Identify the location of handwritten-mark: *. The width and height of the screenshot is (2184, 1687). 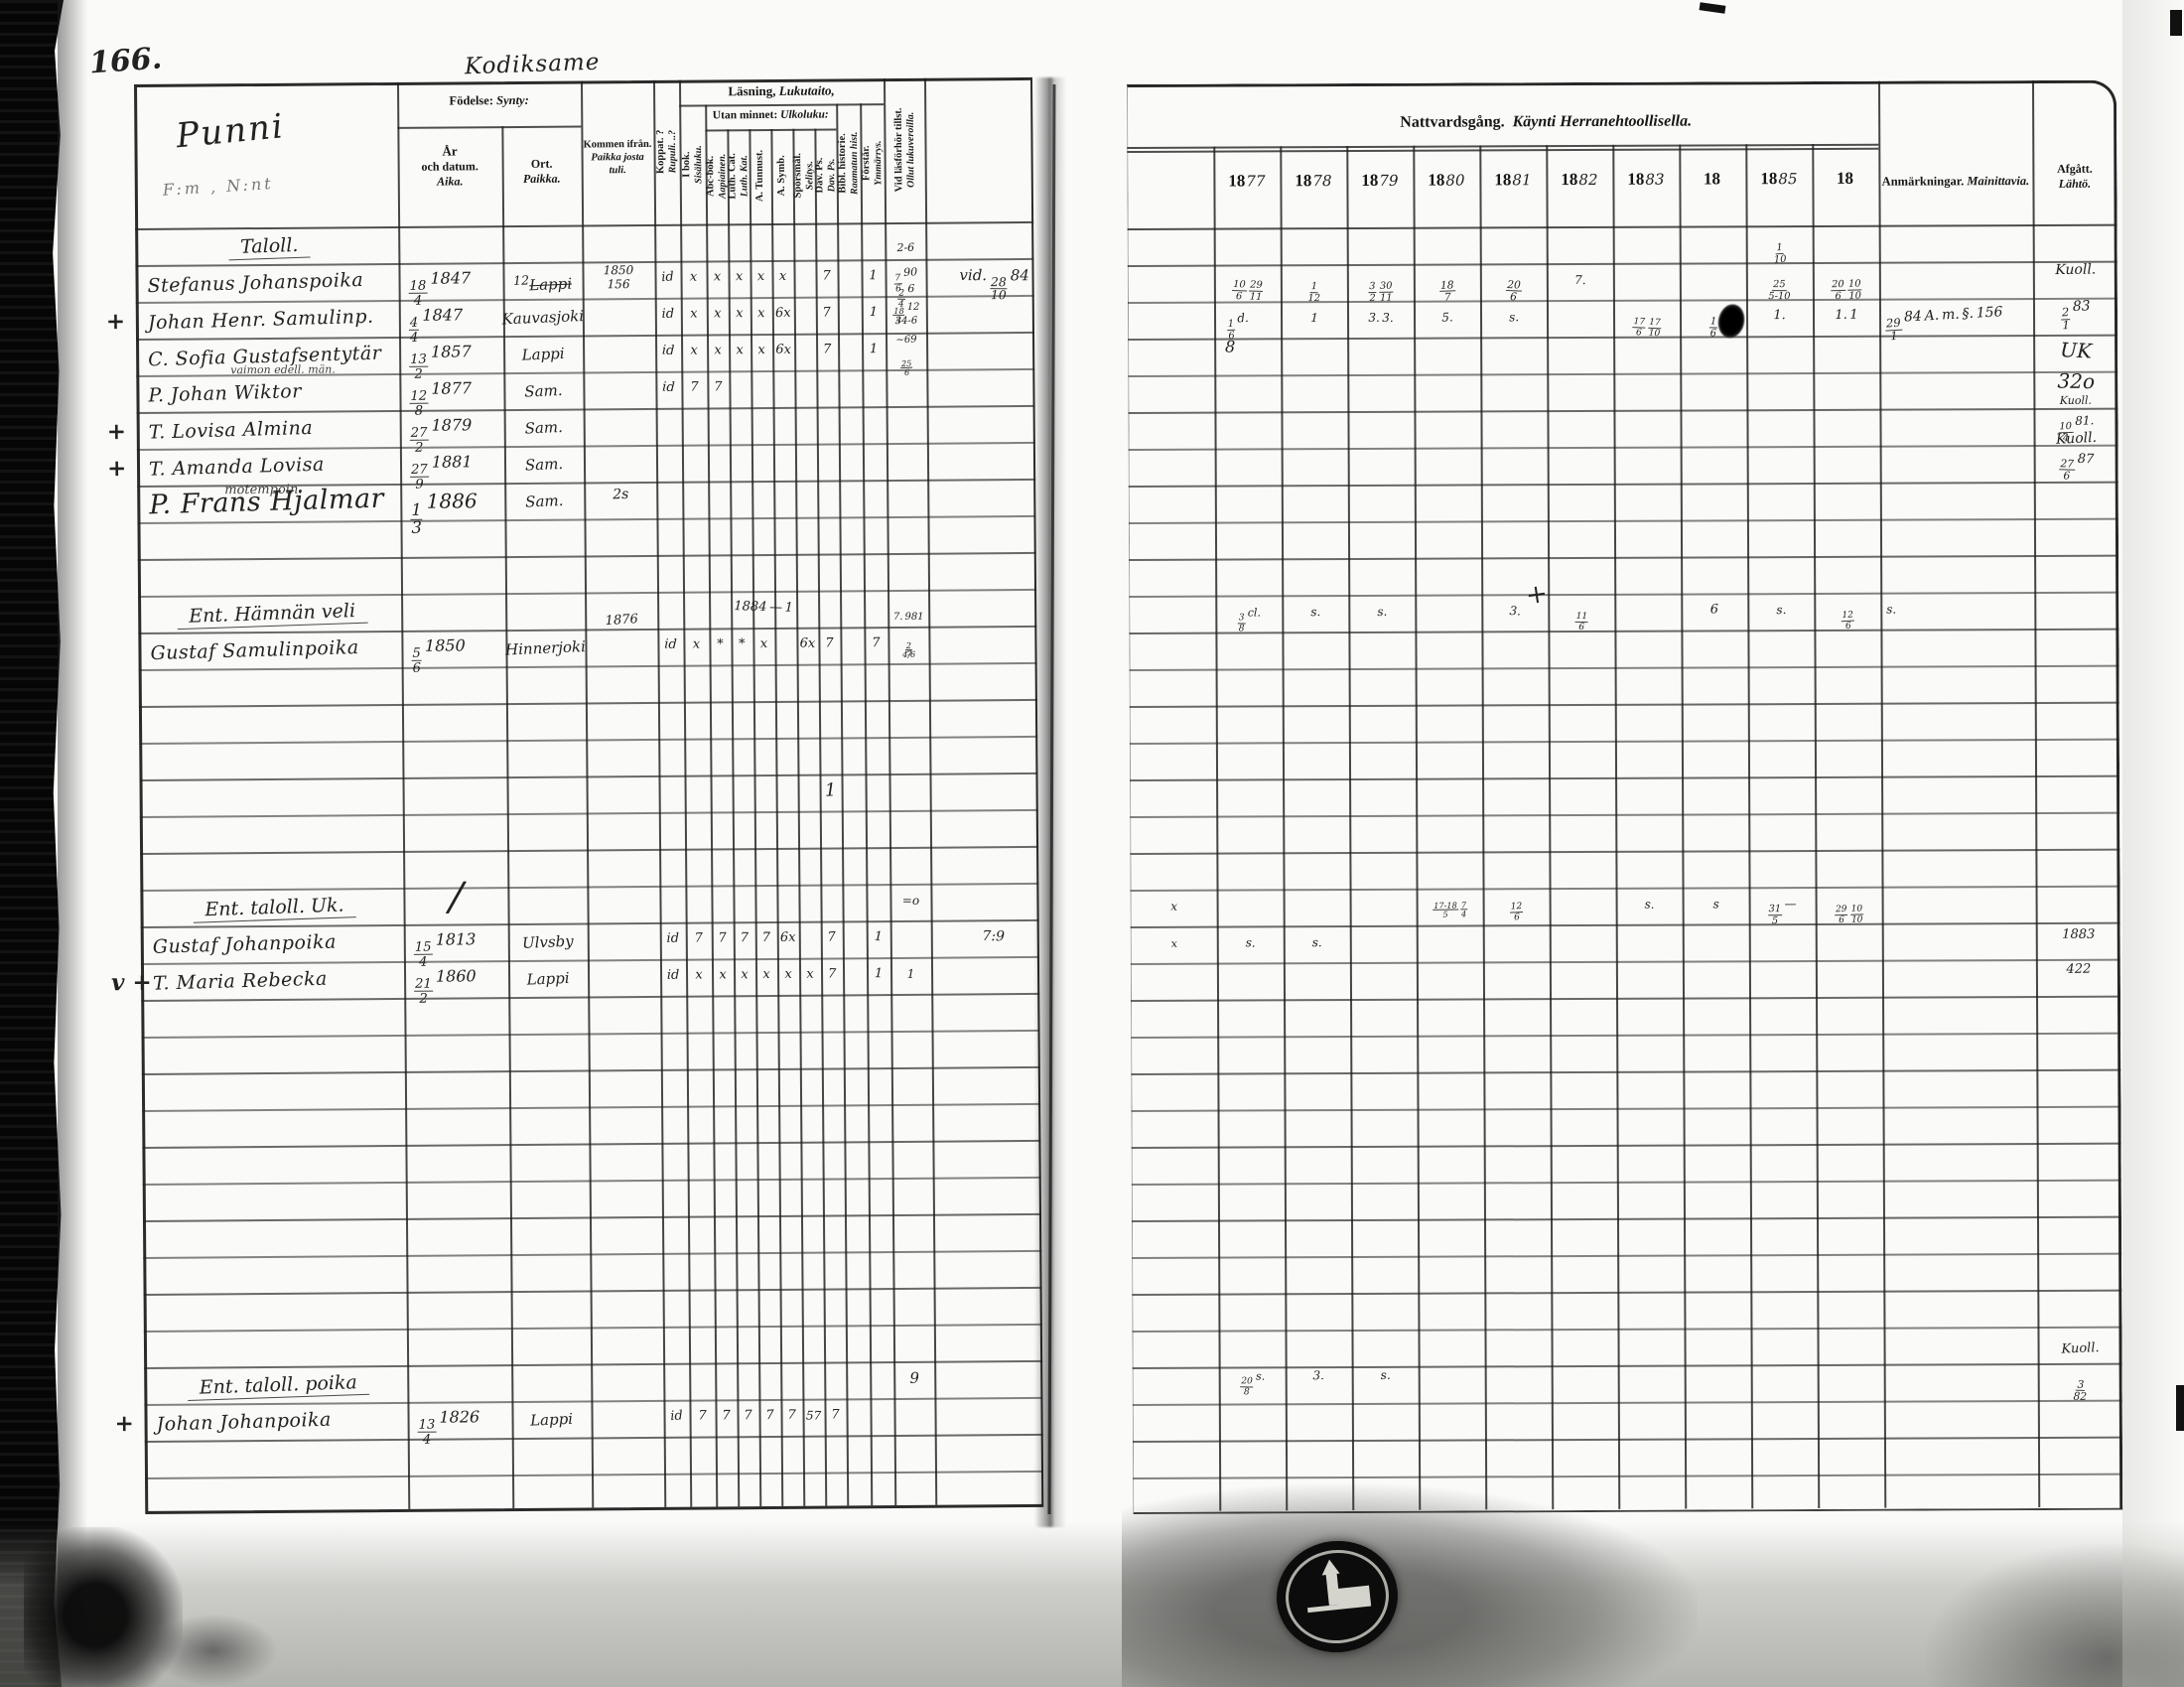
(742, 644).